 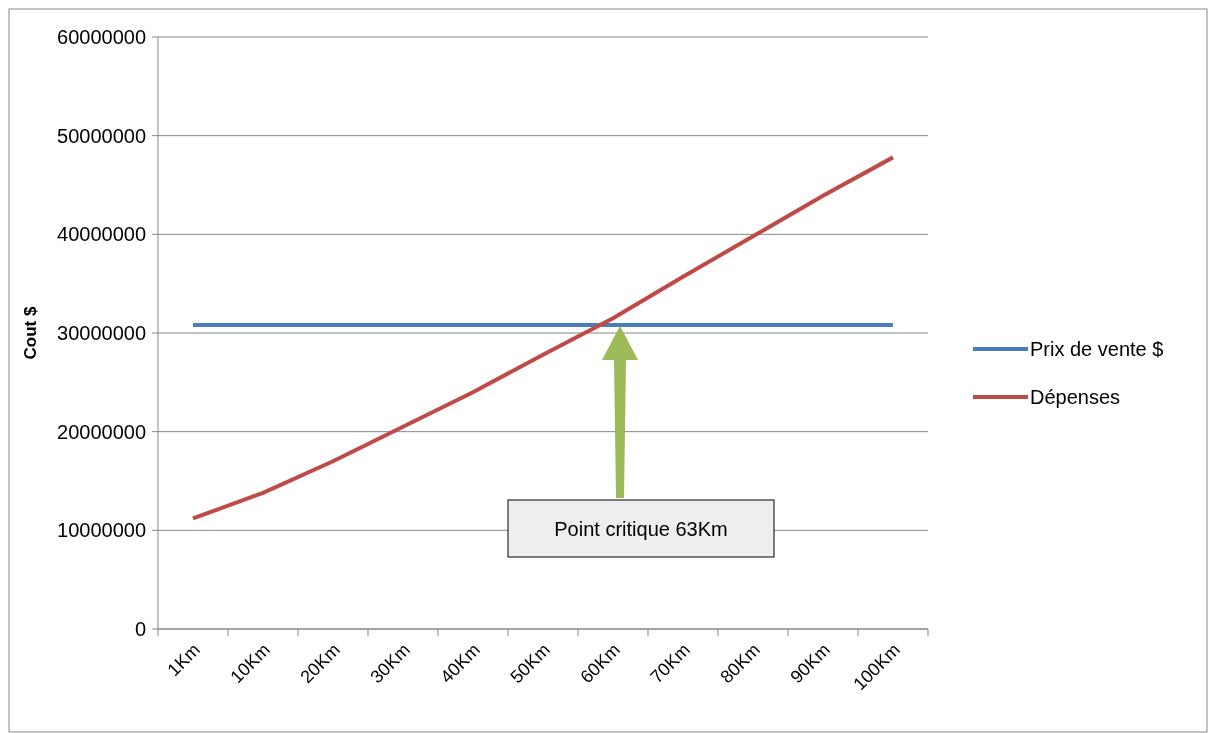 What do you see at coordinates (101, 431) in the screenshot?
I see `y-tick-label: 20000000` at bounding box center [101, 431].